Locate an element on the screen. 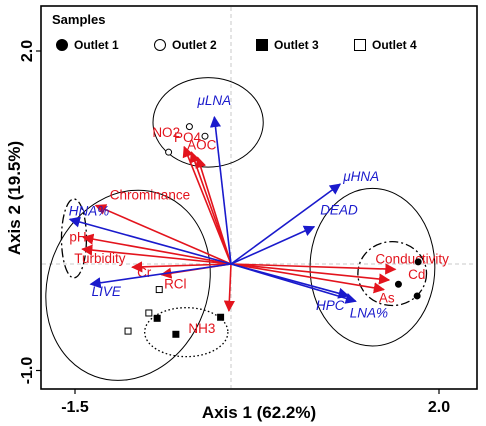  community-vector-label: HPC is located at coordinates (330, 305).